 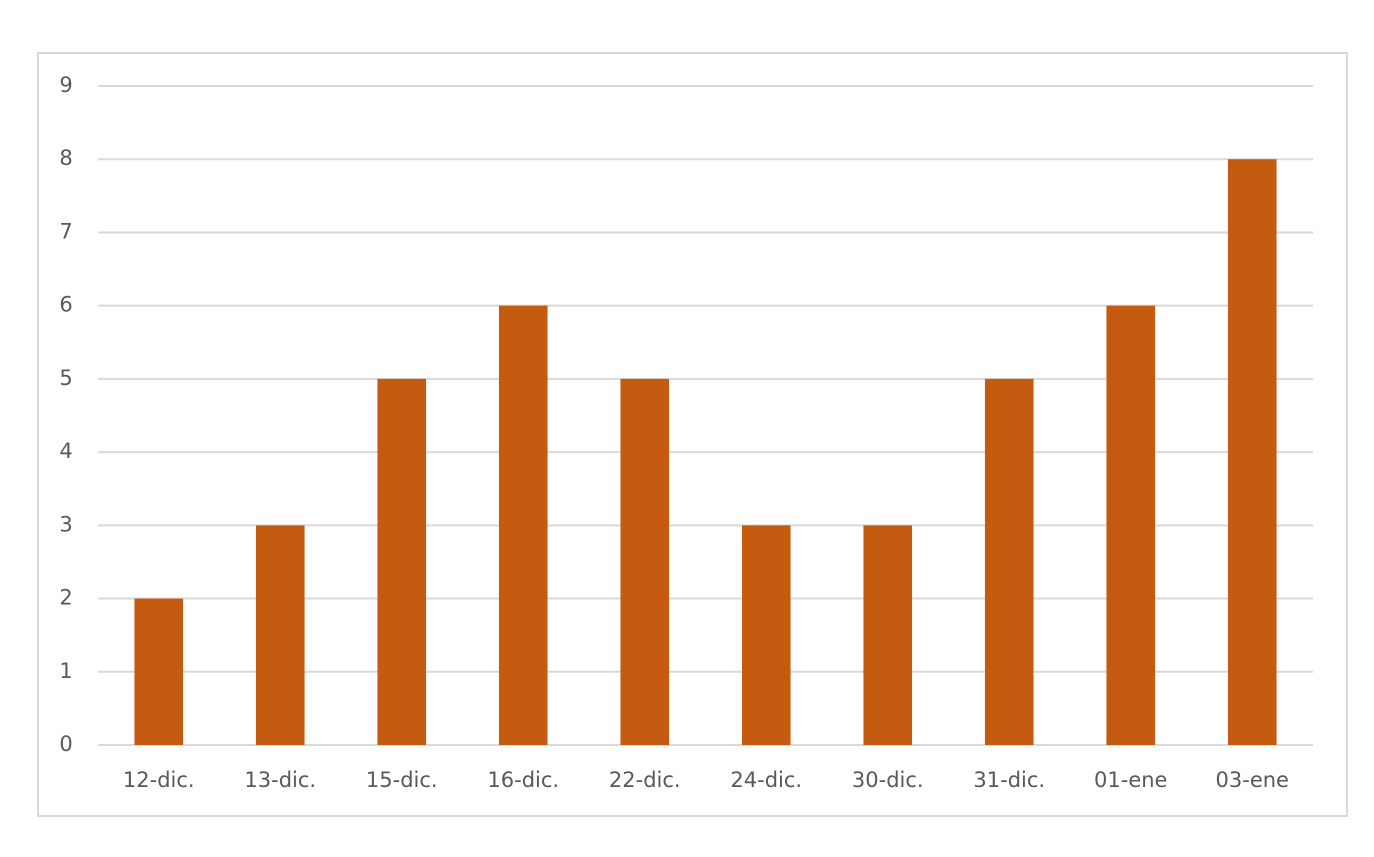 I want to click on x-tick-label: 22-dic., so click(x=645, y=780).